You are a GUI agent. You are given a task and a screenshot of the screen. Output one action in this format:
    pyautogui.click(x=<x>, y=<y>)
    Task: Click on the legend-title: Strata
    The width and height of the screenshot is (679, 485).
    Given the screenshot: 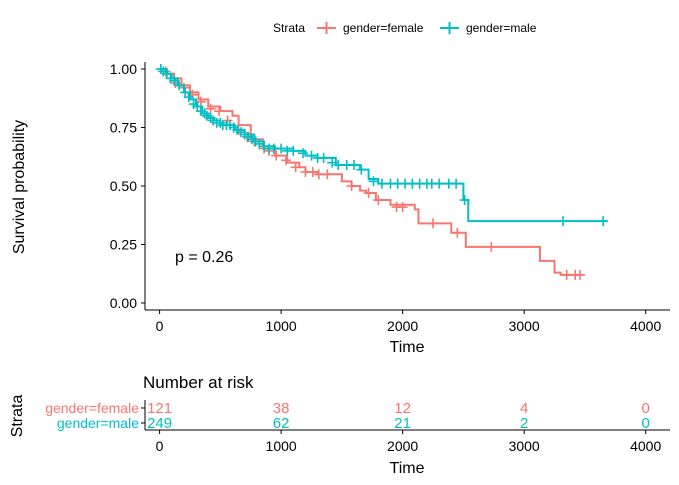 What is the action you would take?
    pyautogui.click(x=289, y=28)
    